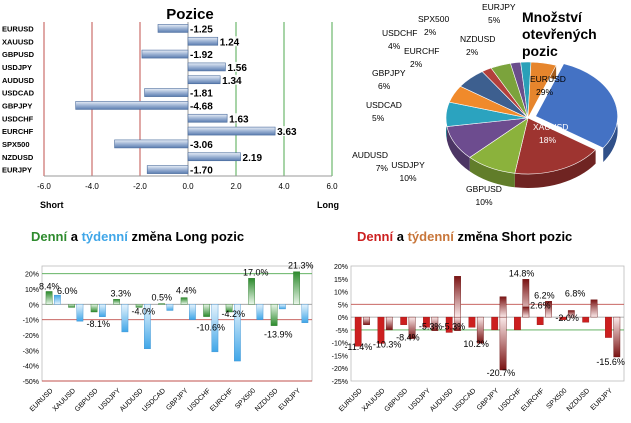 The height and width of the screenshot is (423, 631). What do you see at coordinates (550, 127) in the screenshot?
I see `pie-label-xauusd: XAUUSD` at bounding box center [550, 127].